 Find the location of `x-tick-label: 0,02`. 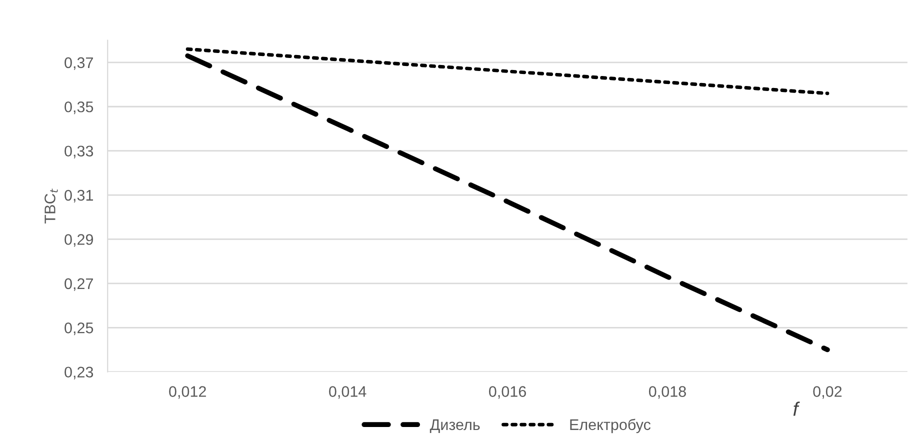

x-tick-label: 0,02 is located at coordinates (827, 392).